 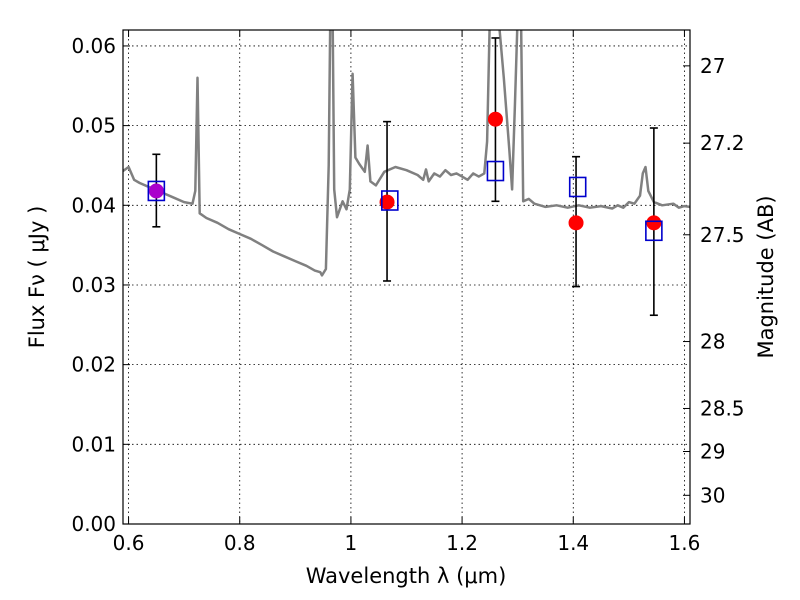 What do you see at coordinates (766, 276) in the screenshot?
I see `y2-axis-label: Magnitude (AB)` at bounding box center [766, 276].